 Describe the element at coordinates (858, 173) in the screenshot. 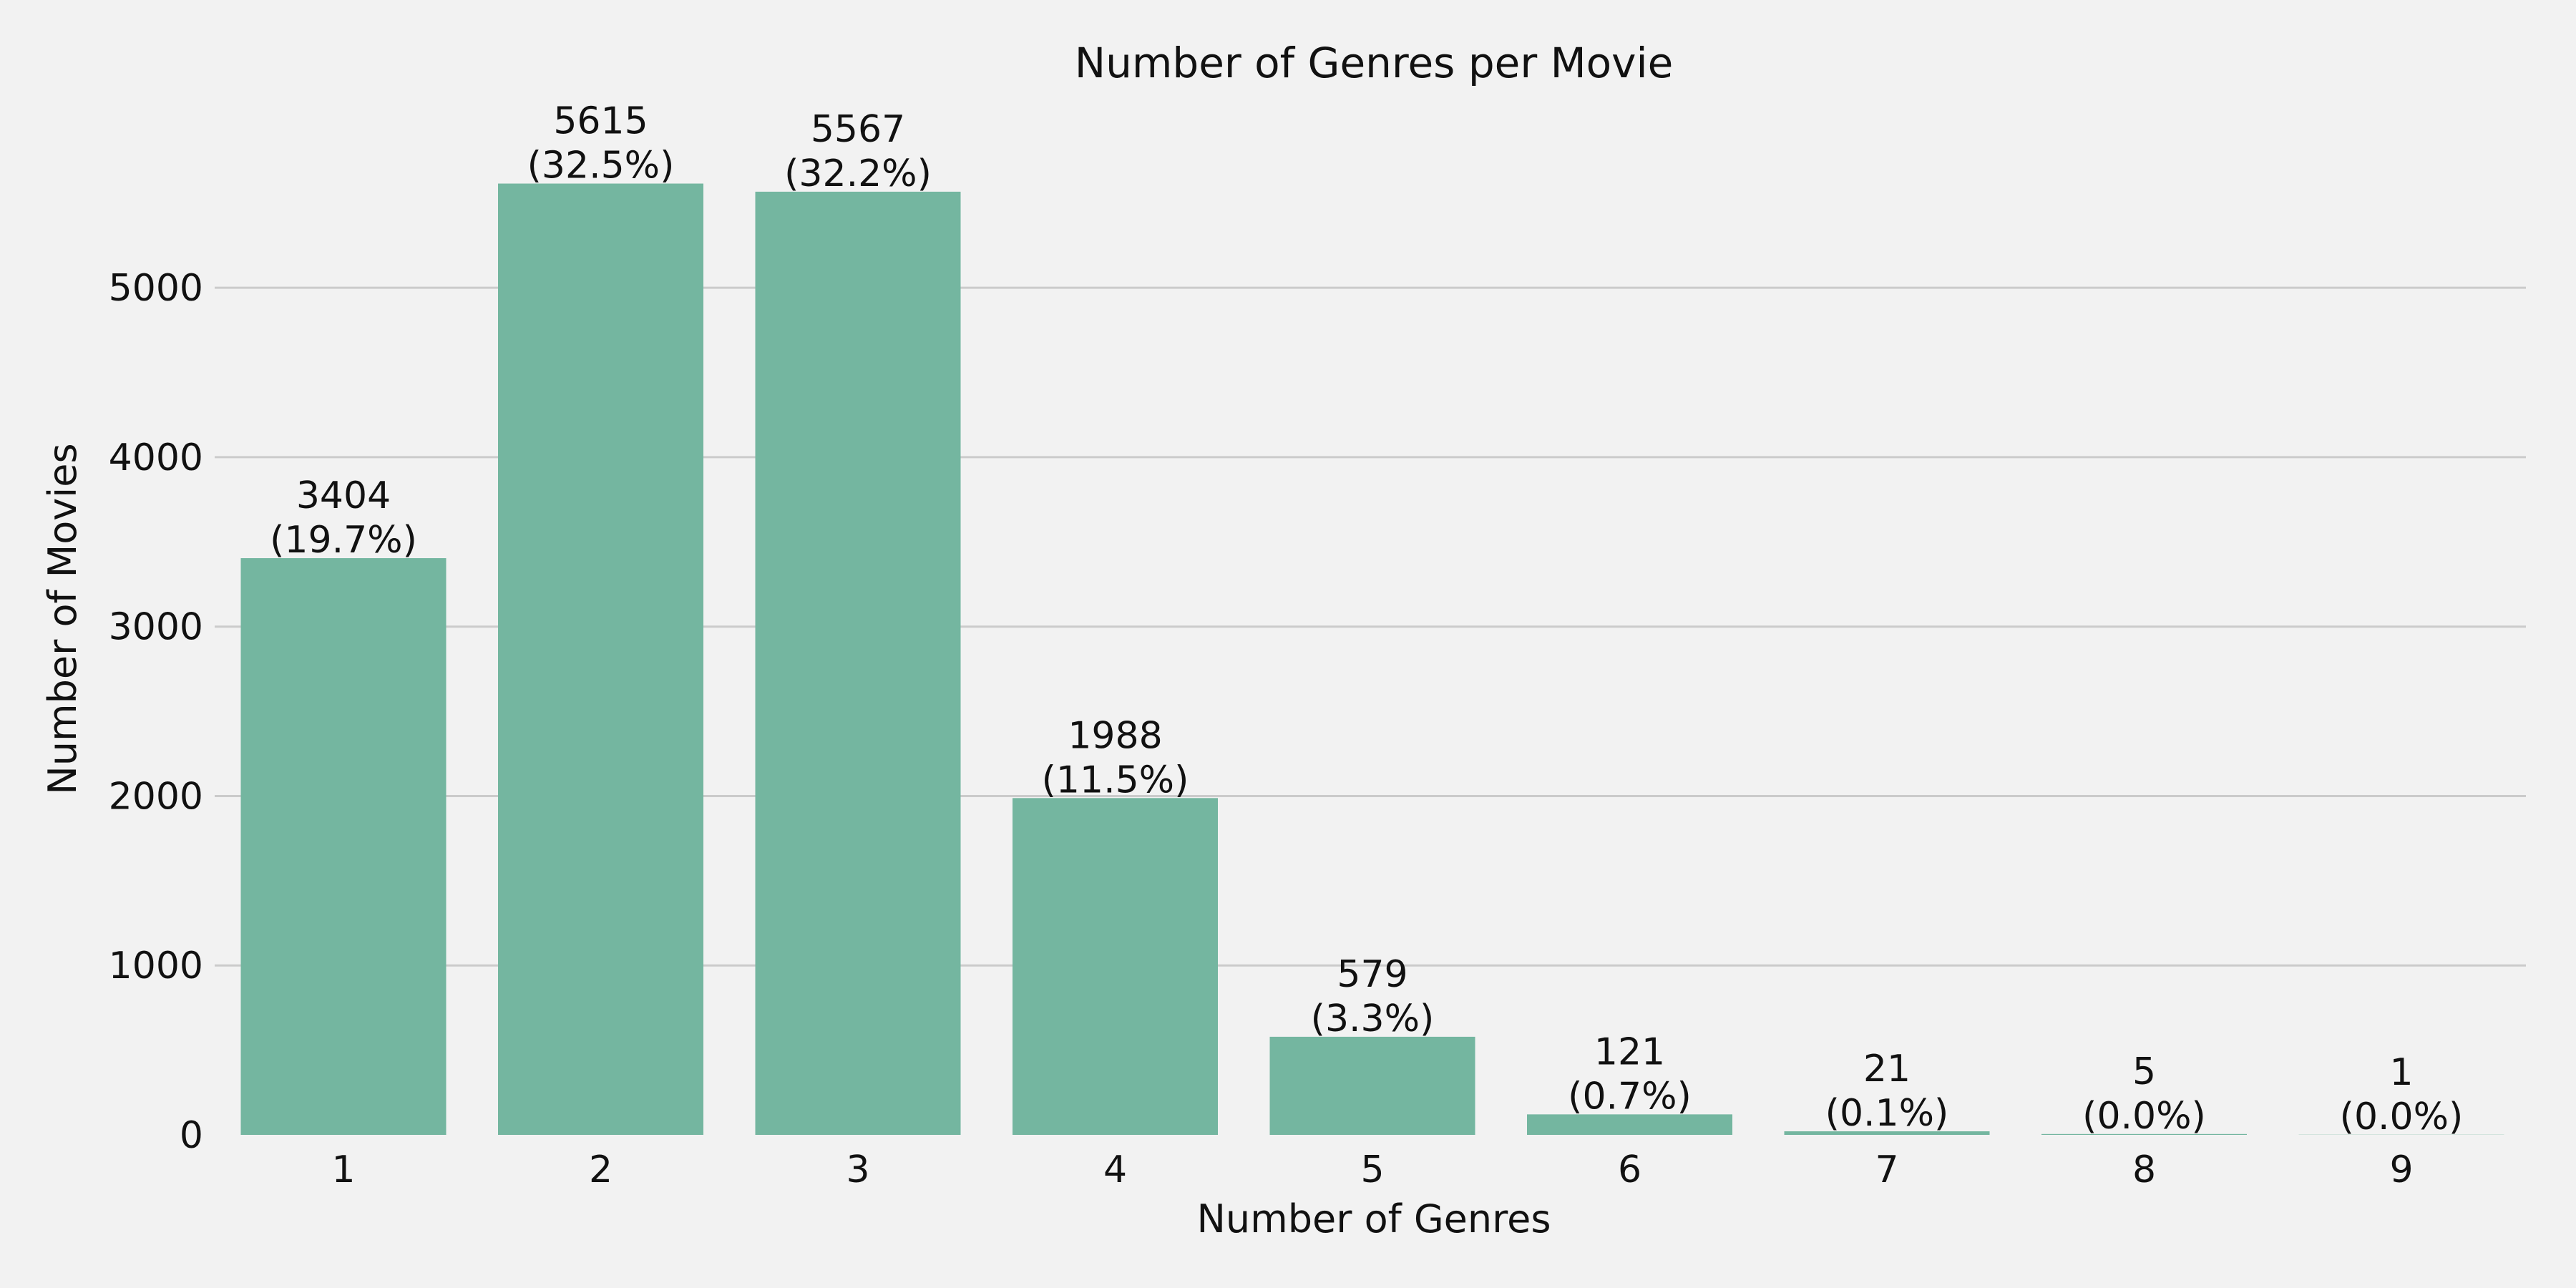

I see `bar-percent-label: (32.2%)` at that location.